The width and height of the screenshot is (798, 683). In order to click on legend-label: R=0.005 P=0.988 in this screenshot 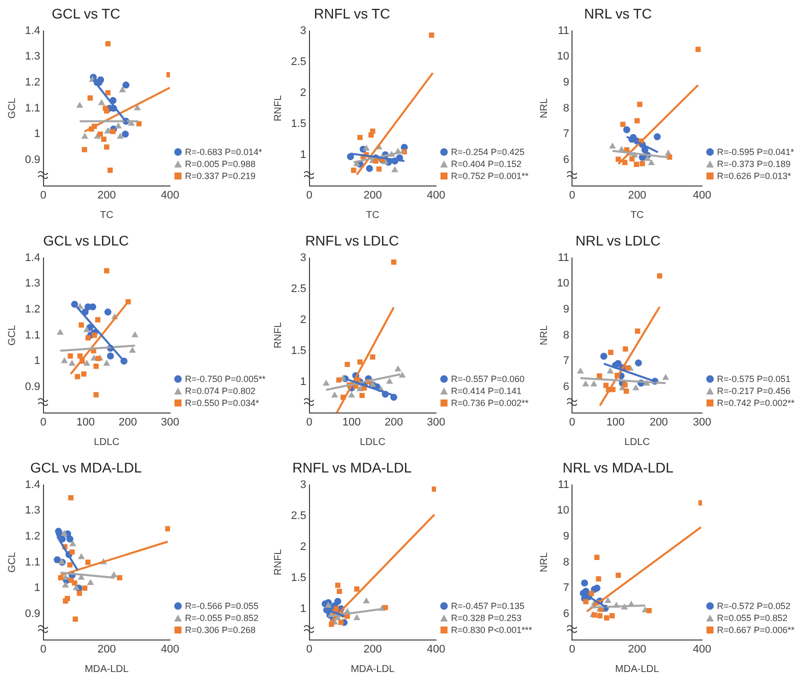, I will do `click(220, 164)`.